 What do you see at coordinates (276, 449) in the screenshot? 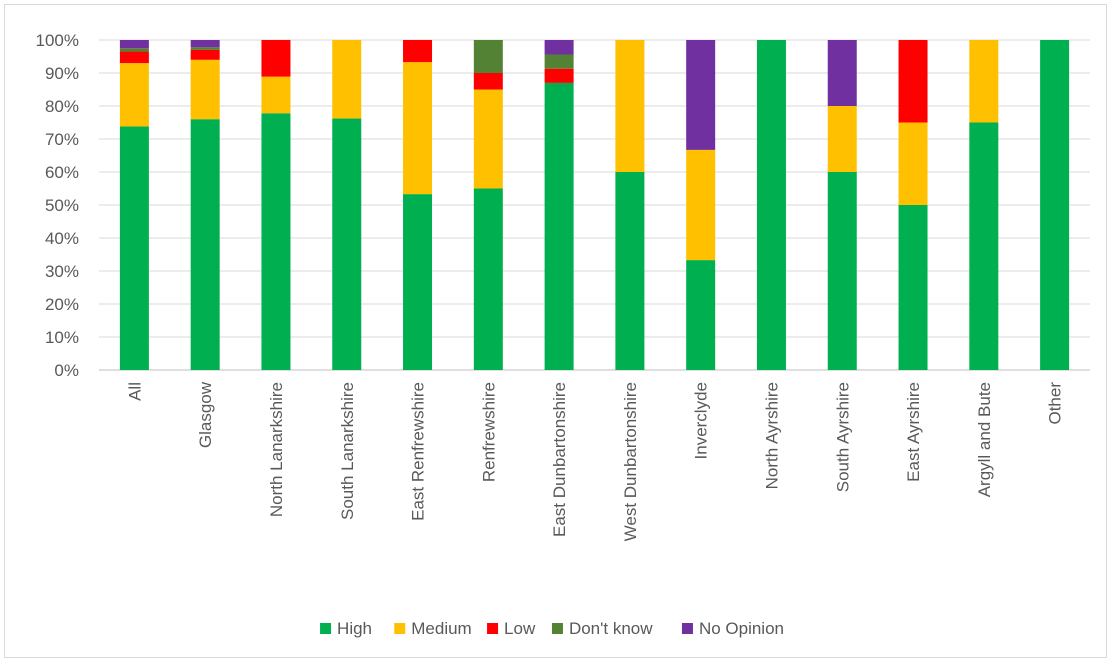
I see `x-tick-label: North Lanarkshire` at bounding box center [276, 449].